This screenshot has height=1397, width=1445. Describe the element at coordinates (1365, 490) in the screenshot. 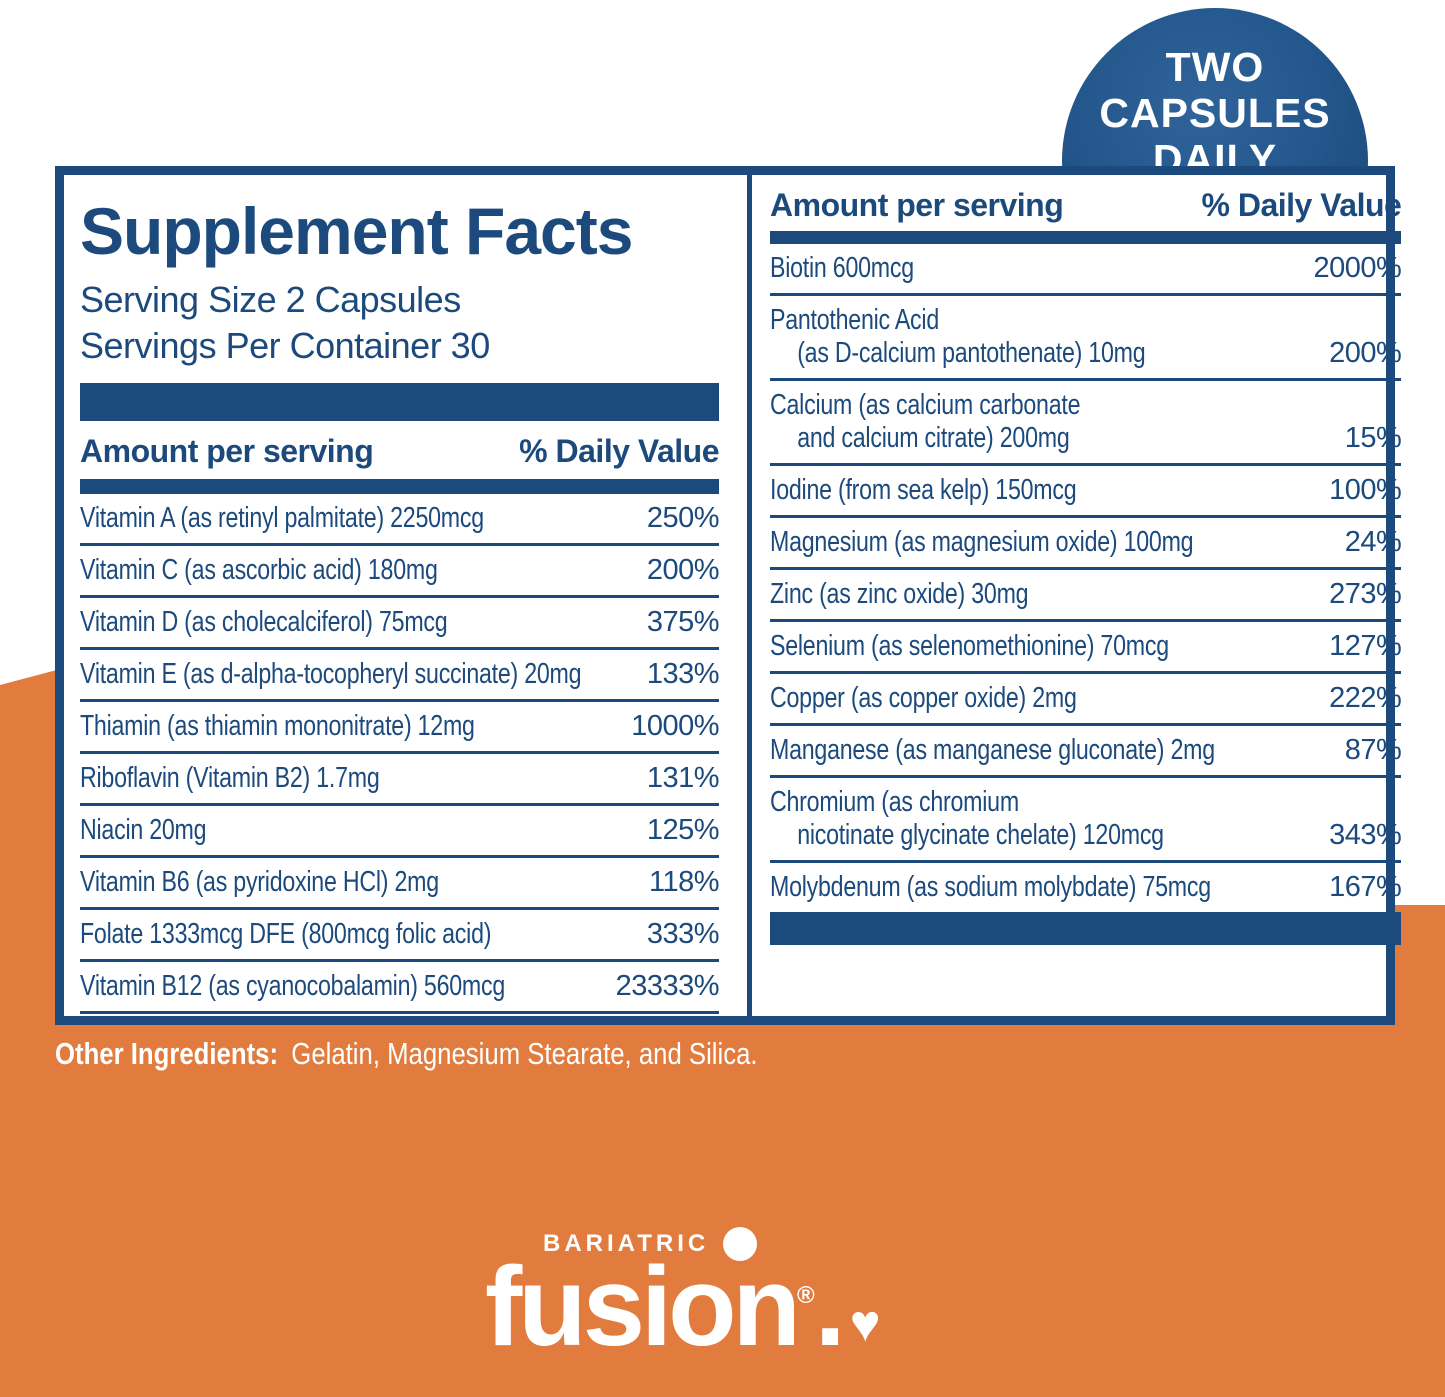

I see `daily-value: 100%` at that location.